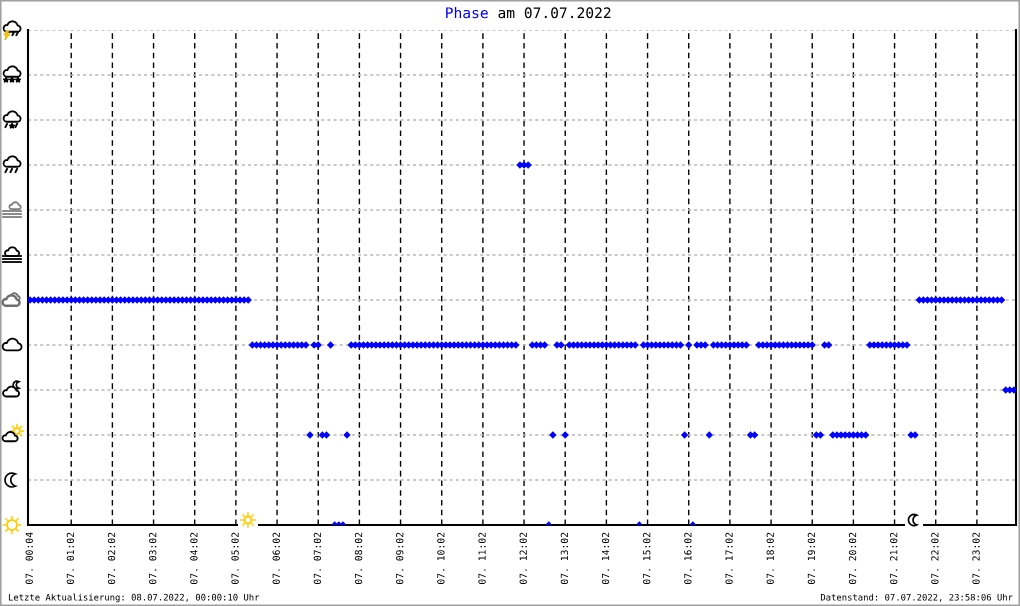 This screenshot has width=1020, height=606. I want to click on x-tick-label: 07. 16:02, so click(688, 558).